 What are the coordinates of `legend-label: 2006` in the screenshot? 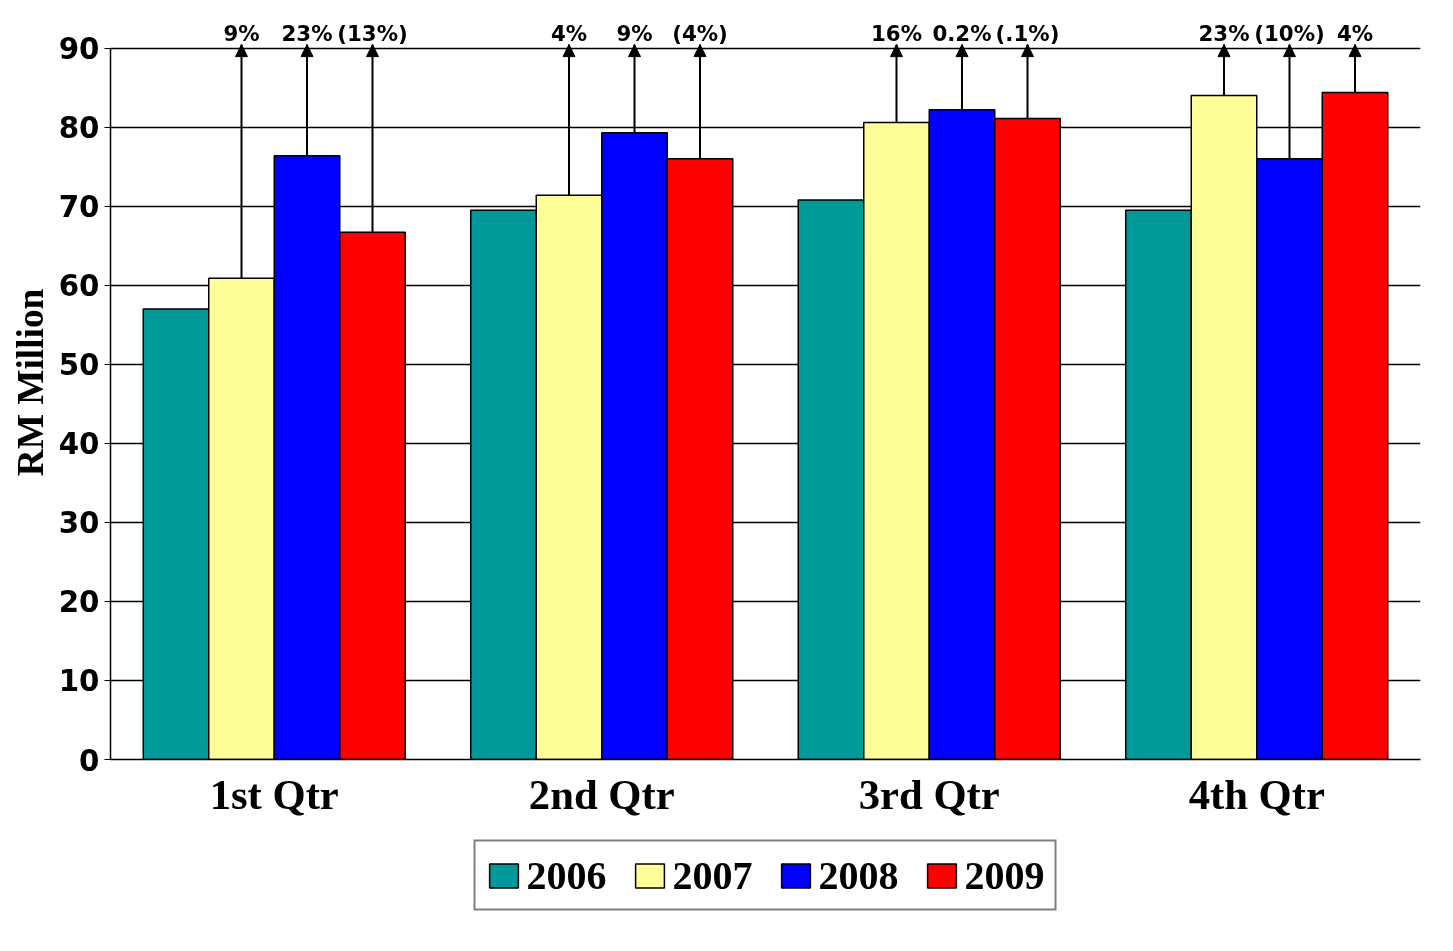 It's located at (566, 875).